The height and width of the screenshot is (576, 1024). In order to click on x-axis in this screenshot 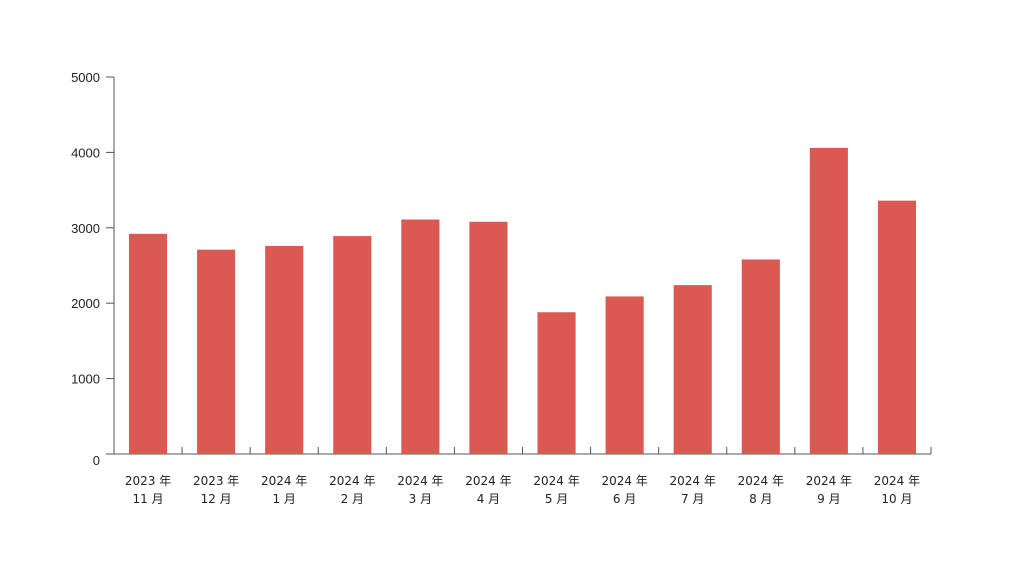, I will do `click(522, 451)`.